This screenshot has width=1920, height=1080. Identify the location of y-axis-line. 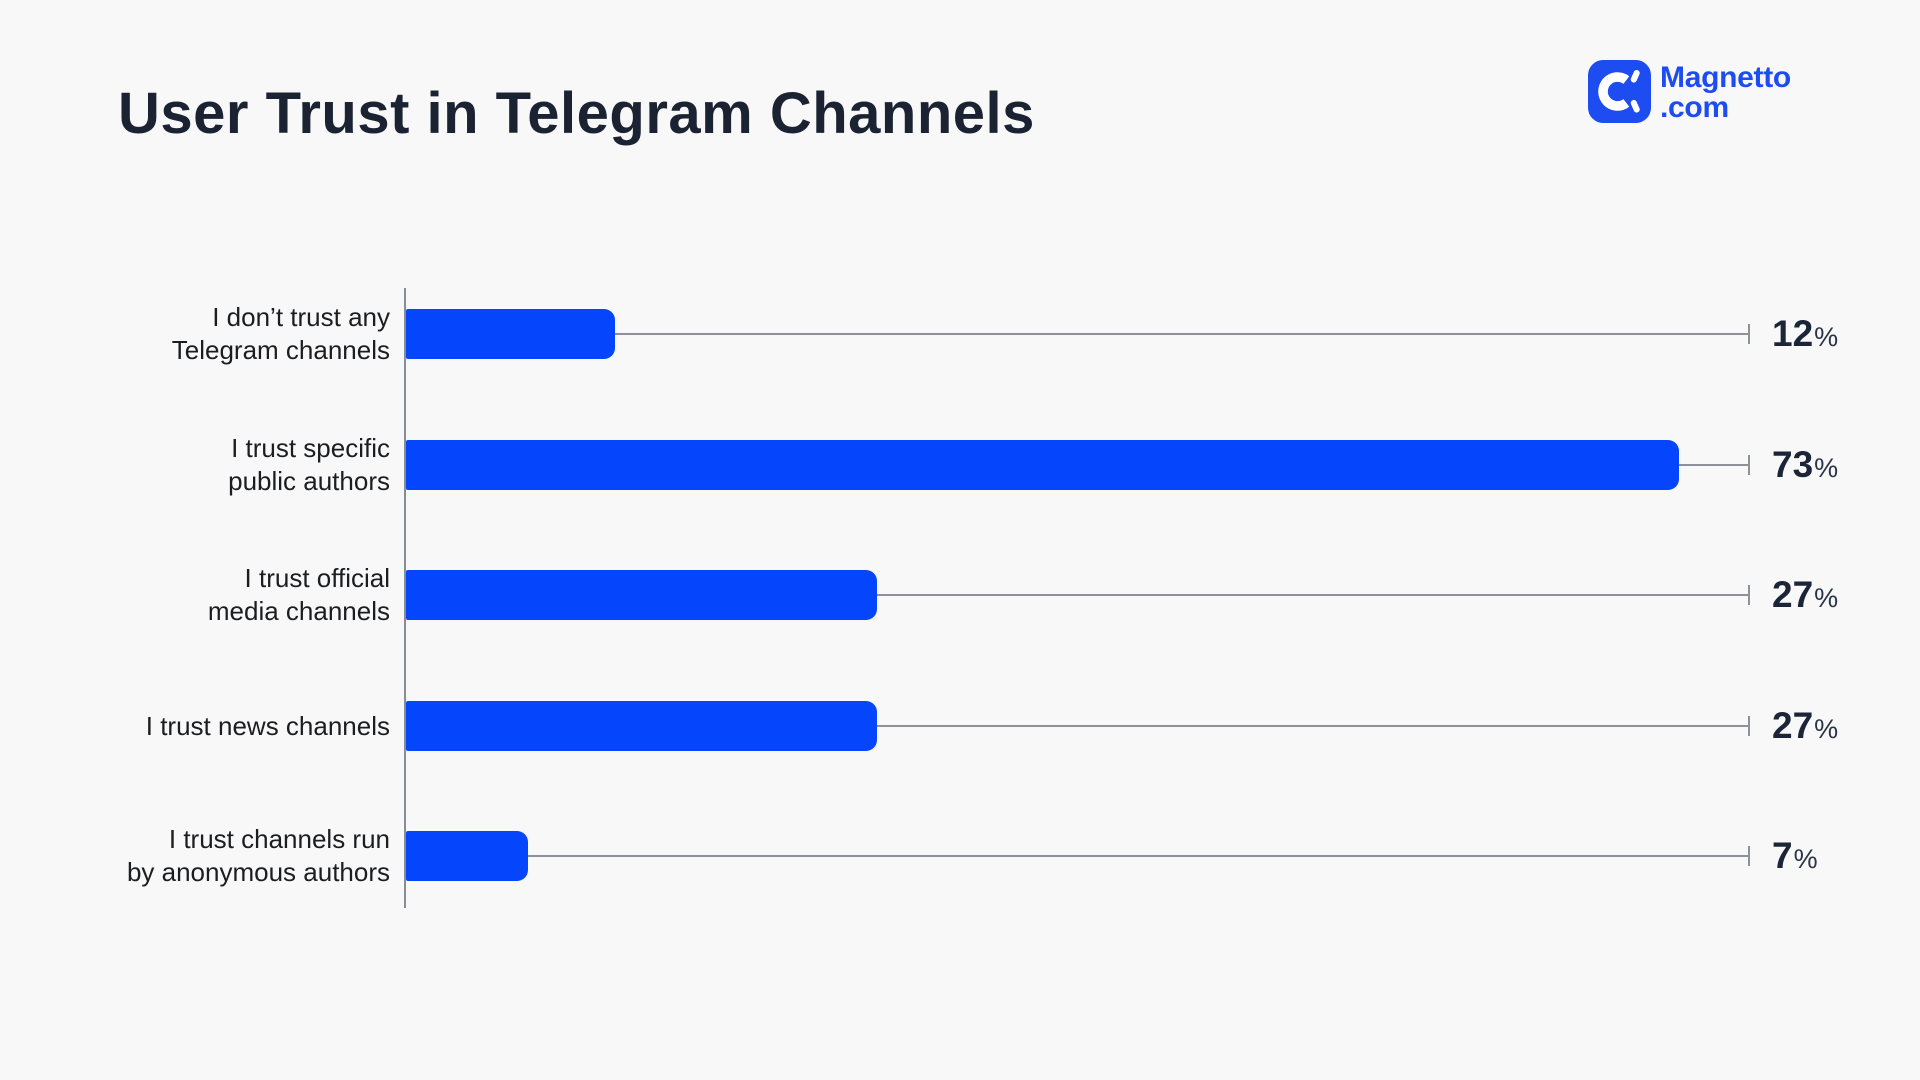
(405, 598).